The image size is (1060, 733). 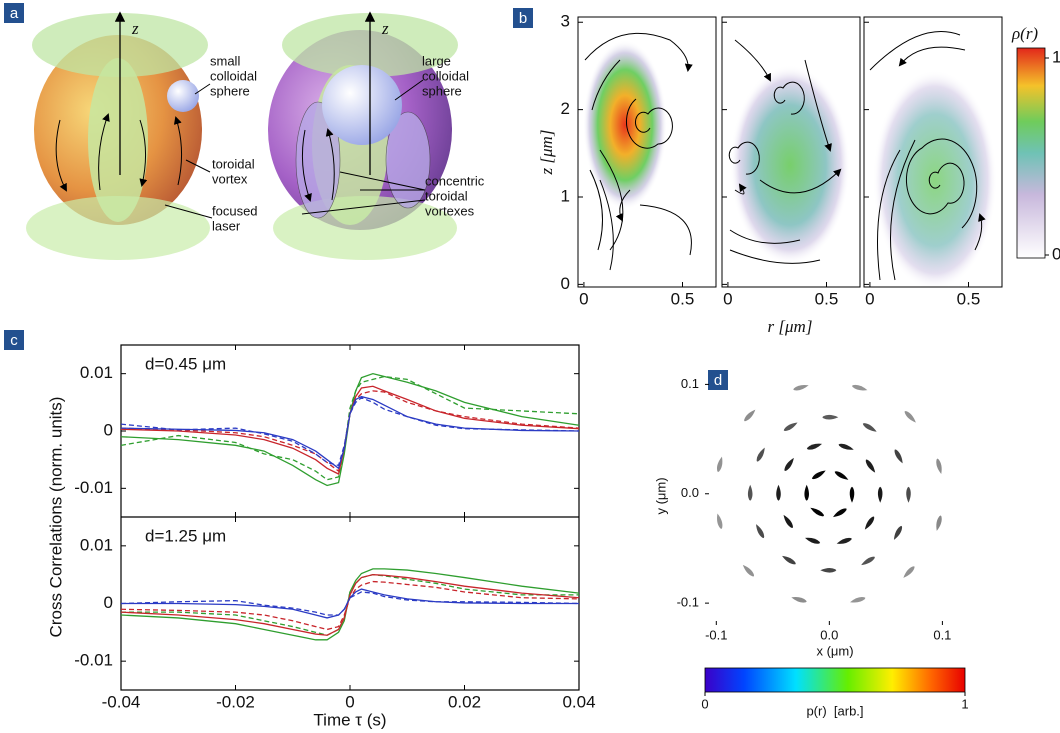 I want to click on y-tick-label: 1, so click(x=565, y=195).